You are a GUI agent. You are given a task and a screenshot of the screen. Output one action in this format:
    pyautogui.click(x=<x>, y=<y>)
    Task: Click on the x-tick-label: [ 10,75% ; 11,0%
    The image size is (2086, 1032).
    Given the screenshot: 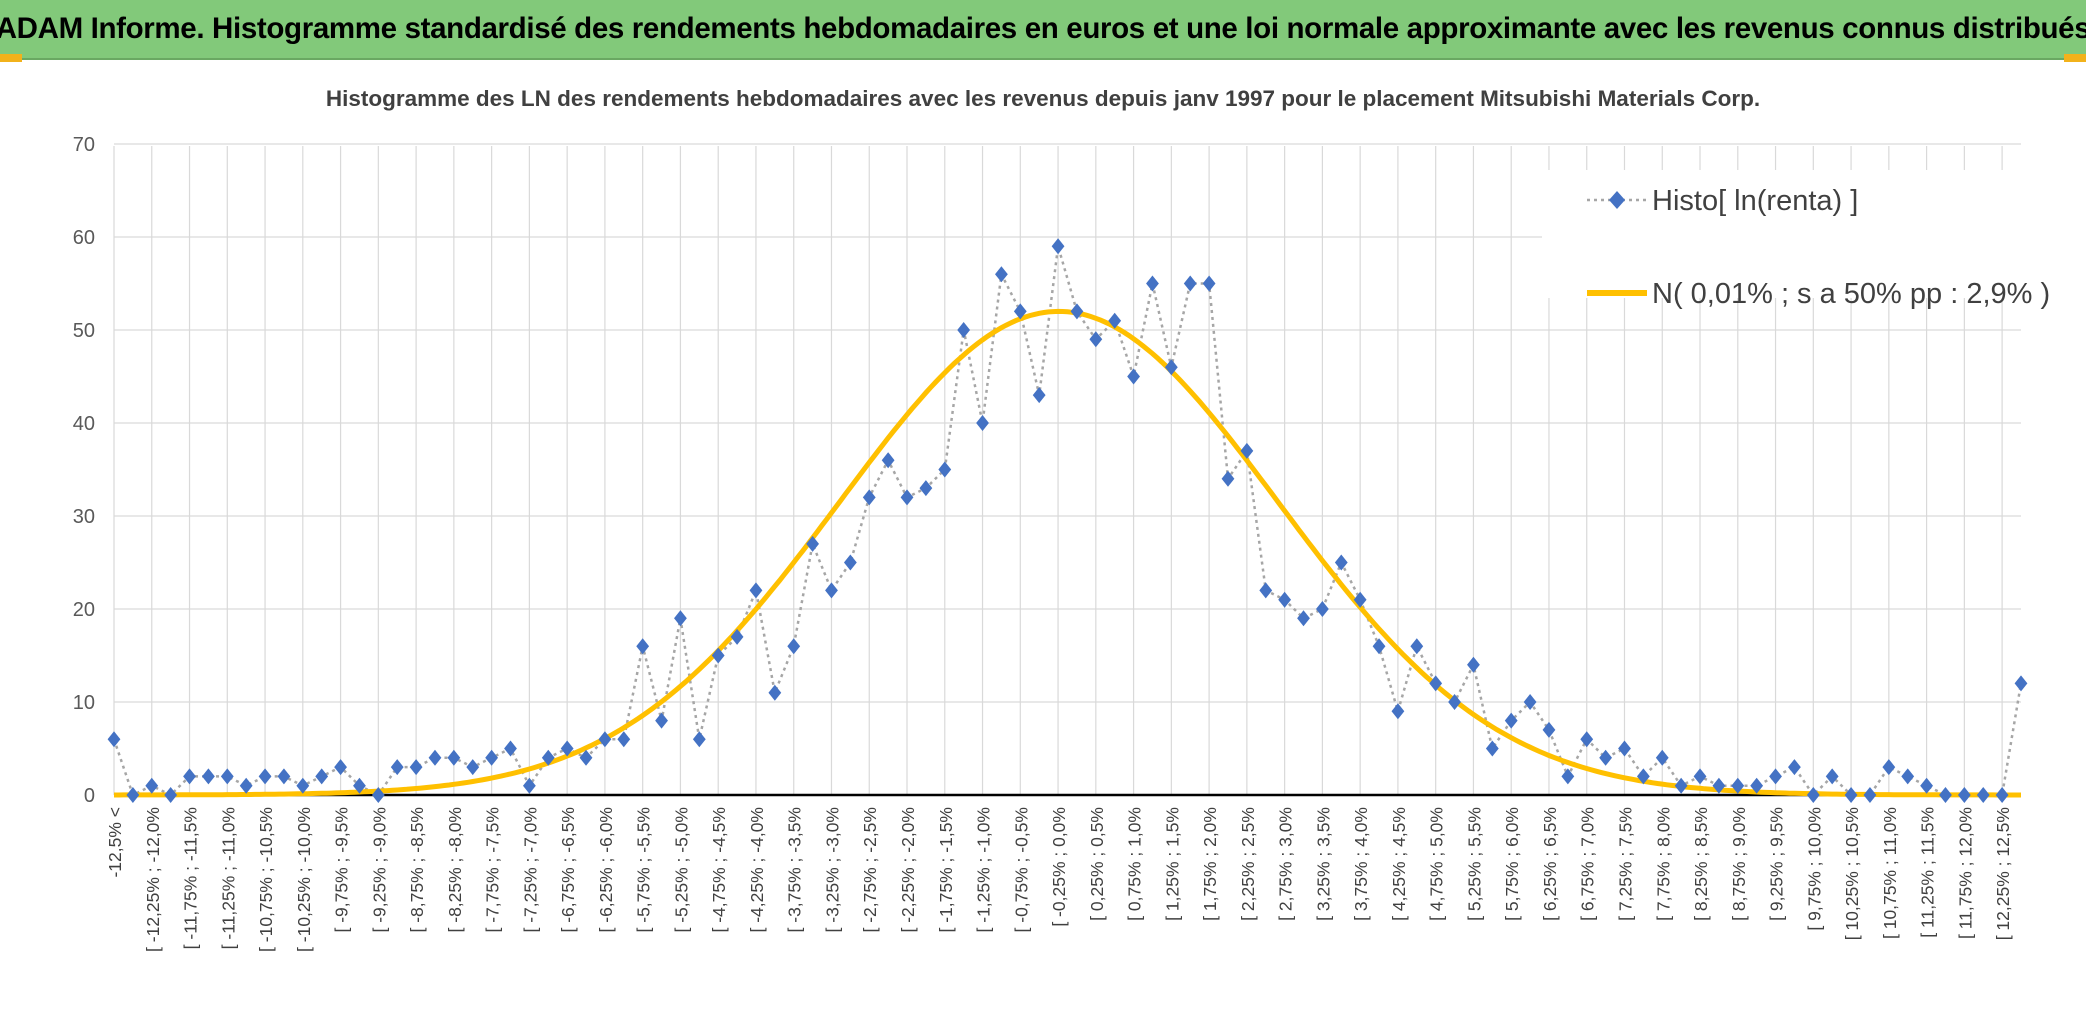 What is the action you would take?
    pyautogui.click(x=1890, y=873)
    